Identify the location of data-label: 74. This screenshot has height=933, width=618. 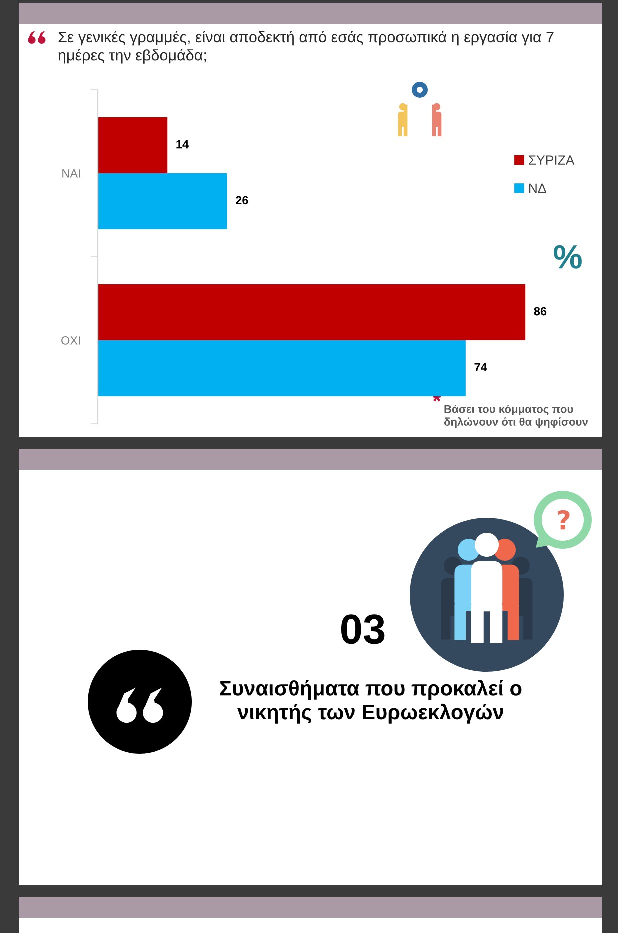
(481, 367).